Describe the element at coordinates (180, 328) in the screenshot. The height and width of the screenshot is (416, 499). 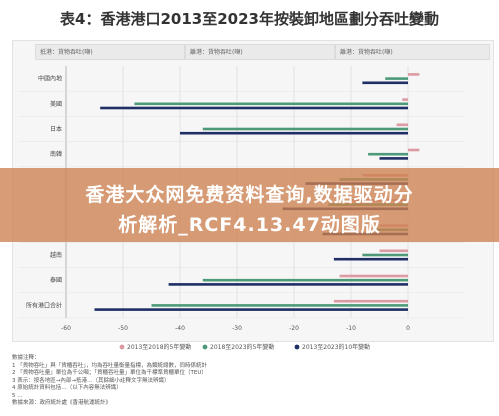
I see `x-tick-label: -40` at that location.